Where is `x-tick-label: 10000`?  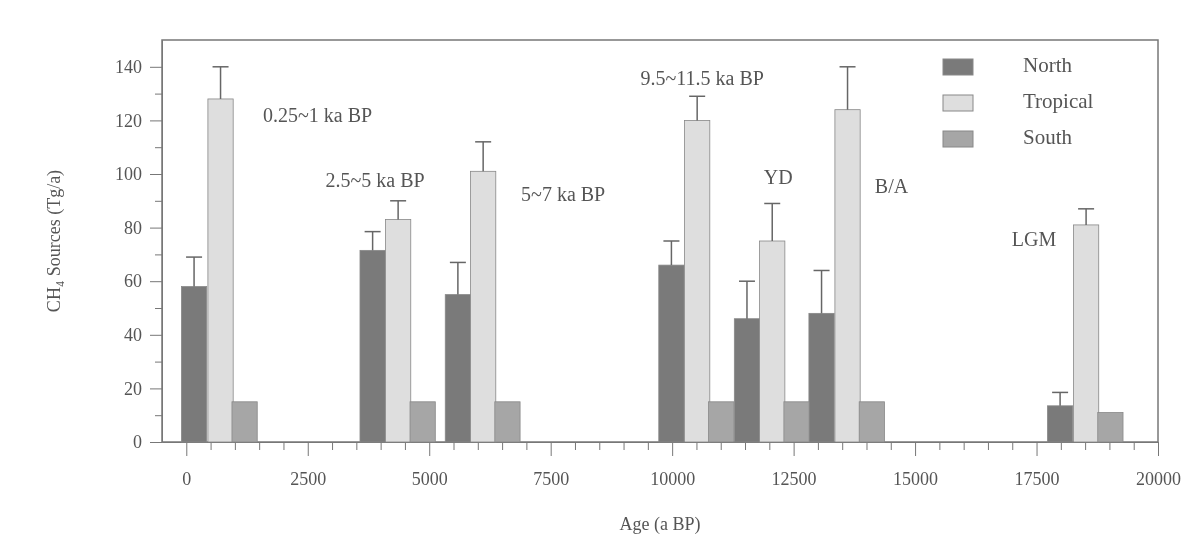 x-tick-label: 10000 is located at coordinates (673, 478).